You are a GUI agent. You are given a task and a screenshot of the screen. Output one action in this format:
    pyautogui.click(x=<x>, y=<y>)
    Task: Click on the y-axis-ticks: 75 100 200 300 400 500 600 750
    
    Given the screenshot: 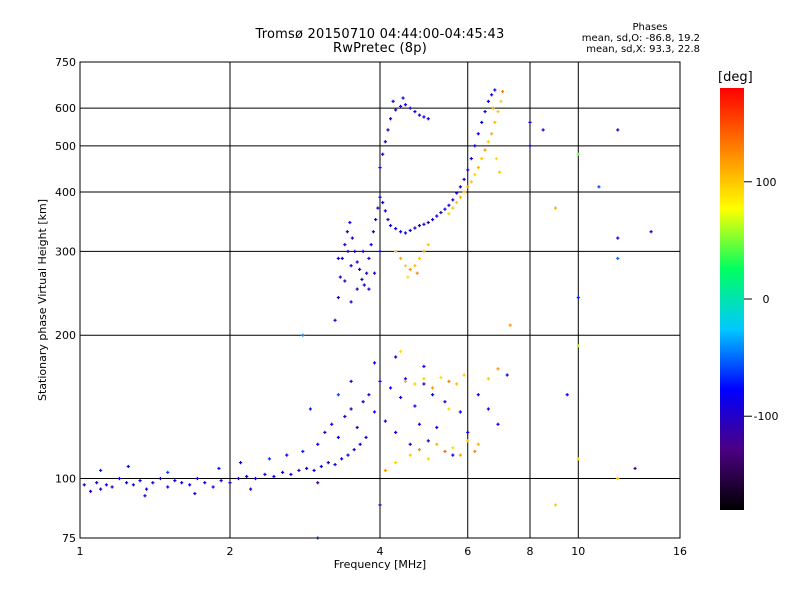 What is the action you would take?
    pyautogui.click(x=65, y=300)
    